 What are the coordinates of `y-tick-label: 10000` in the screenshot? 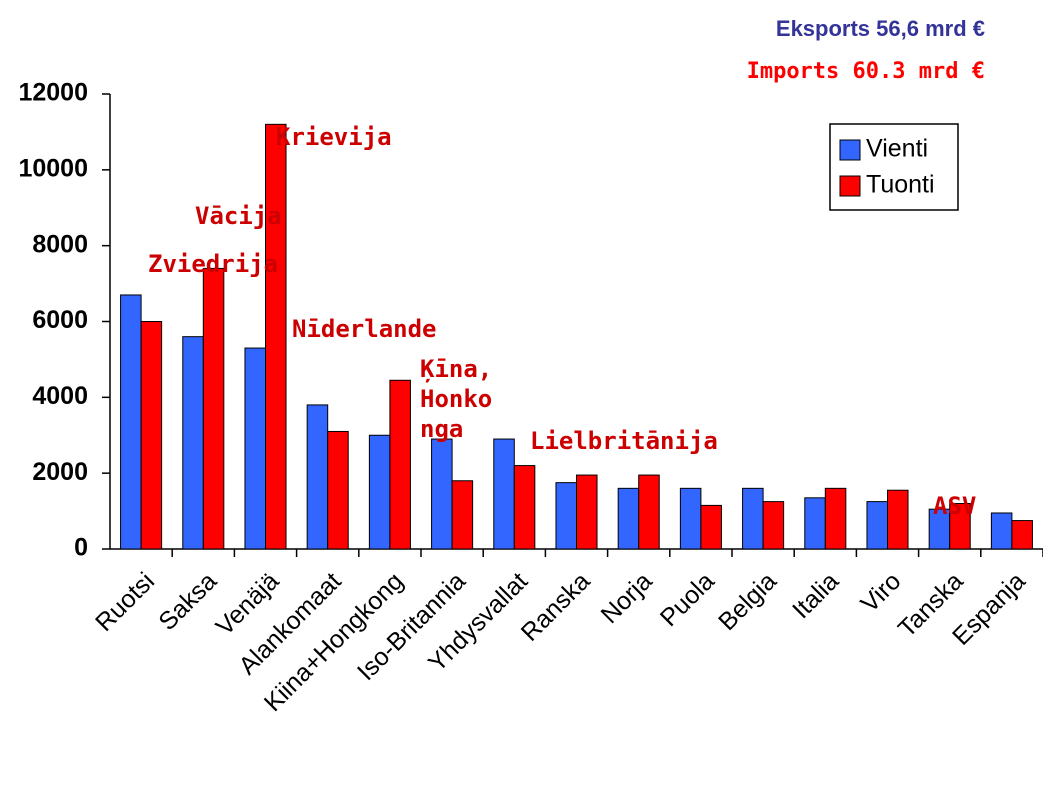 It's located at (53, 168).